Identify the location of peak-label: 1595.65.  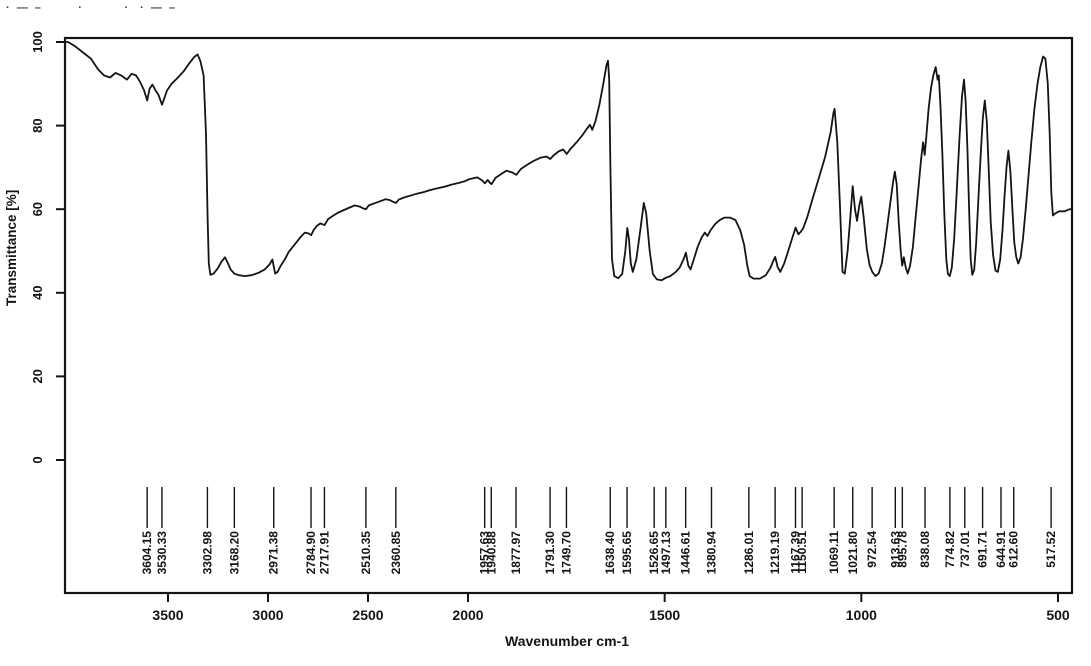
(627, 553).